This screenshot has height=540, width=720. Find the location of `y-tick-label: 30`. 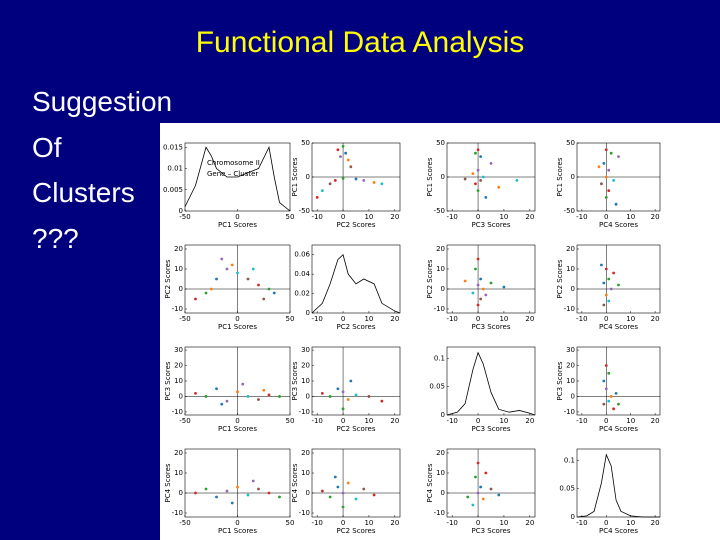

y-tick-label: 30 is located at coordinates (178, 350).